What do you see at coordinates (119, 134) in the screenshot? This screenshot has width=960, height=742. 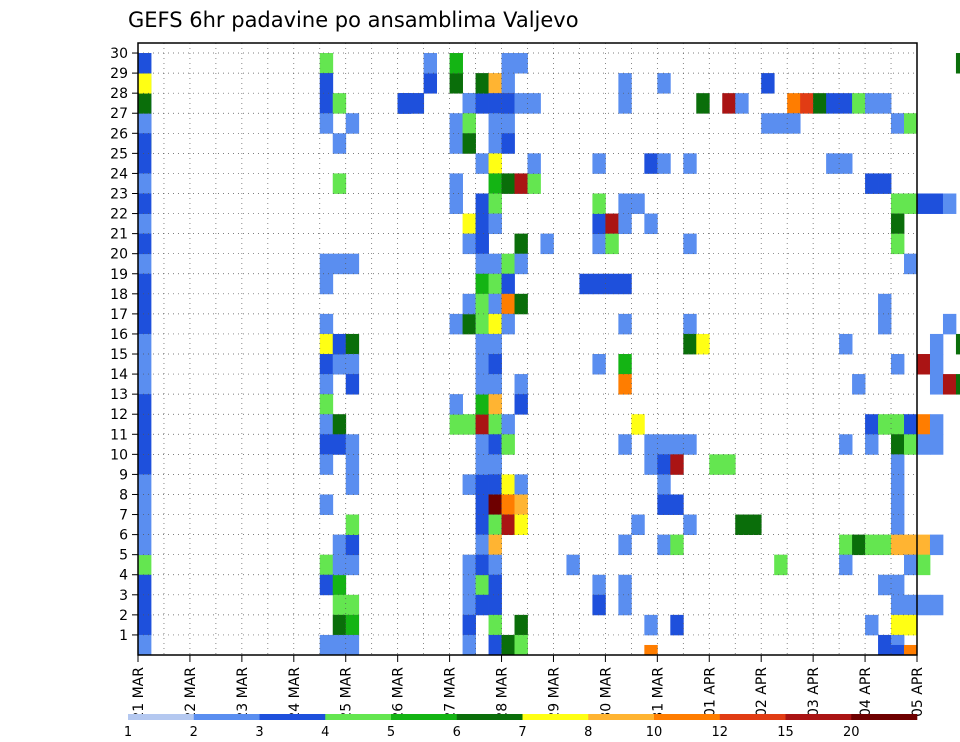 I see `y-tick-label: 26` at bounding box center [119, 134].